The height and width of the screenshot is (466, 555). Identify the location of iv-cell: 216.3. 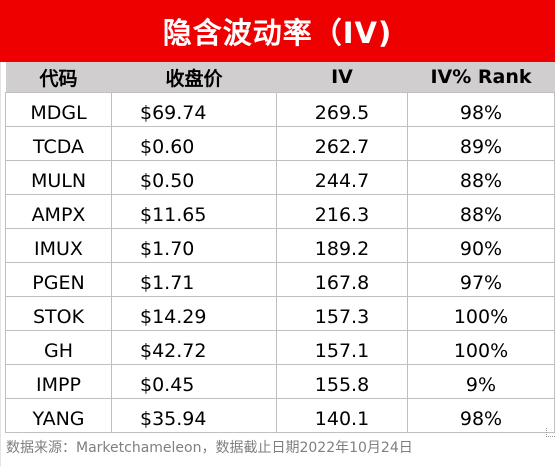
(342, 211).